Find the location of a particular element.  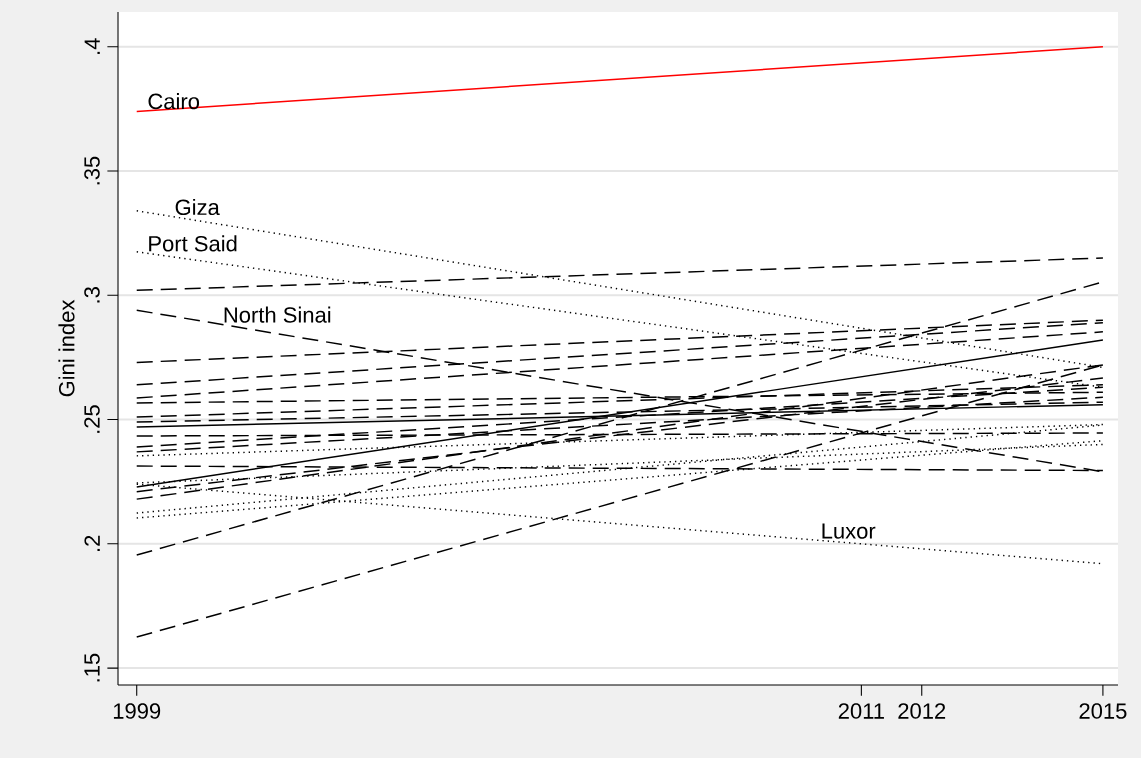

y-tick-label: .15 is located at coordinates (92, 667).